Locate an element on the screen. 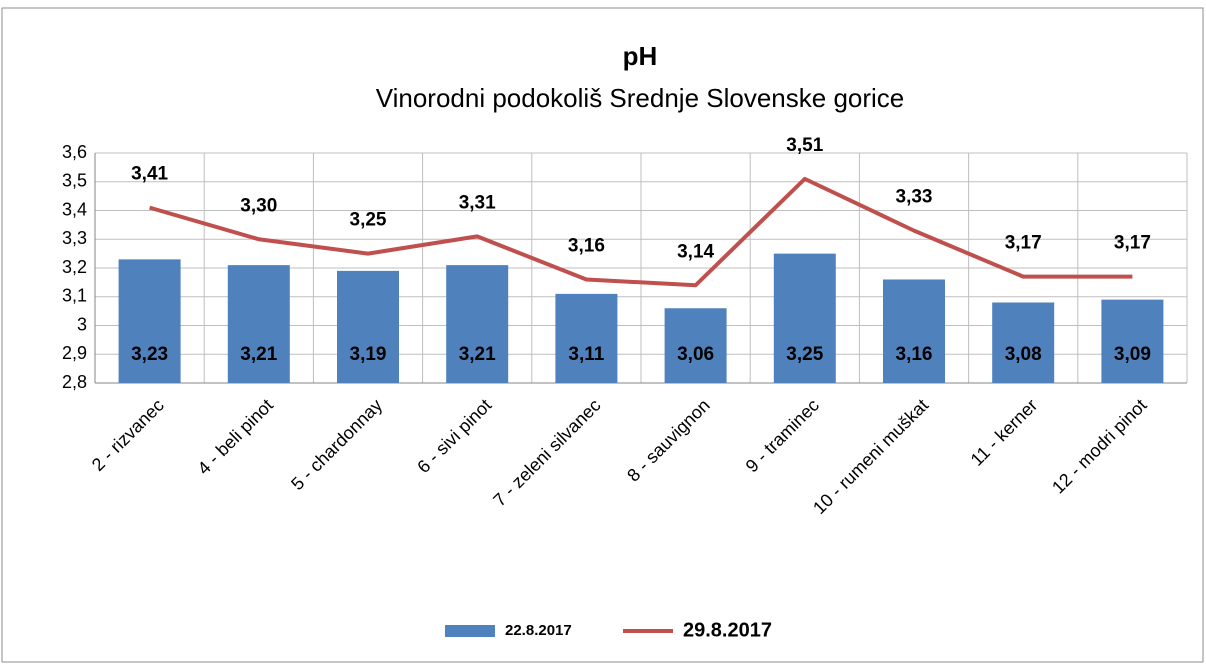 This screenshot has width=1206, height=664. bar-value-label: 3,09 is located at coordinates (1132, 354).